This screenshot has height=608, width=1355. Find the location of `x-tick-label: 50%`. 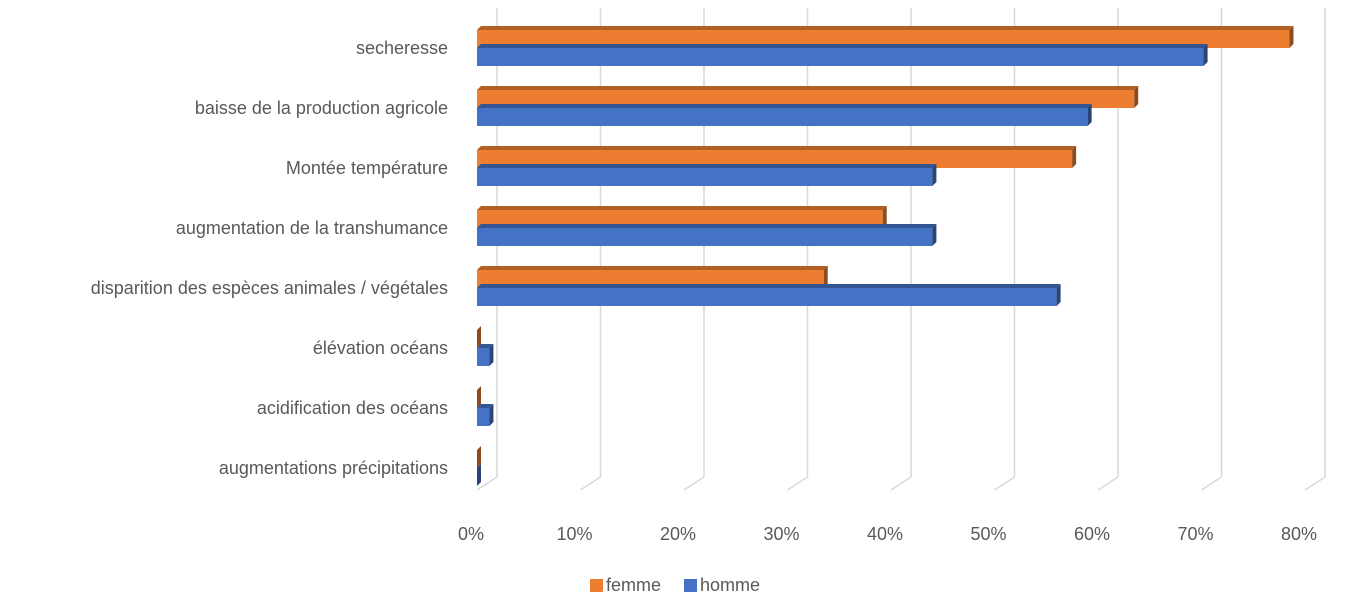

x-tick-label: 50% is located at coordinates (988, 534).